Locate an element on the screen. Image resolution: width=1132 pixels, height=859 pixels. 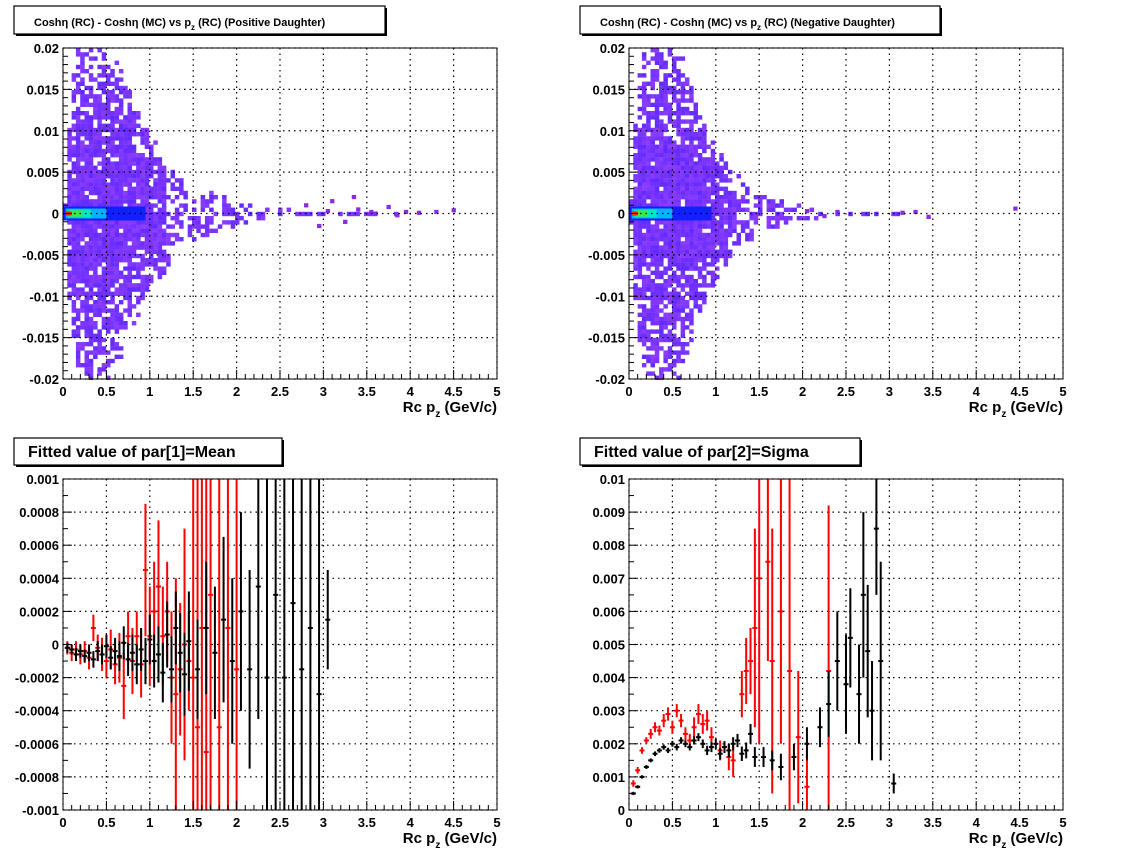
y-tick-label: 0.0002 is located at coordinates (39, 611).